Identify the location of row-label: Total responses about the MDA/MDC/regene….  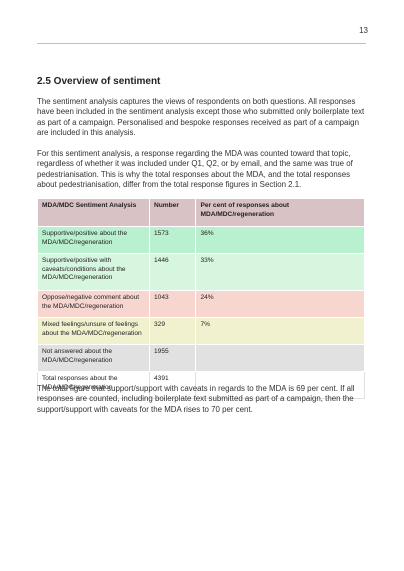
(93, 385).